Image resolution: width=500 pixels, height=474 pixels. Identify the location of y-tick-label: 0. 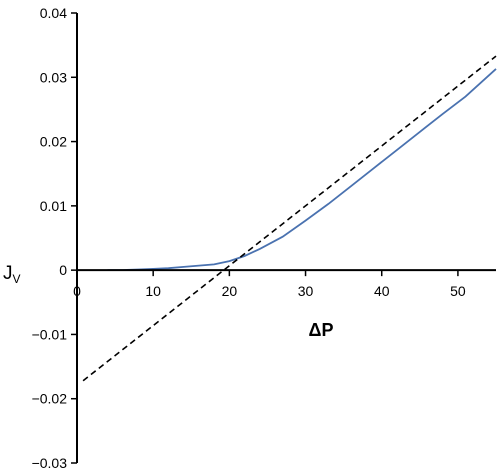
(63, 270).